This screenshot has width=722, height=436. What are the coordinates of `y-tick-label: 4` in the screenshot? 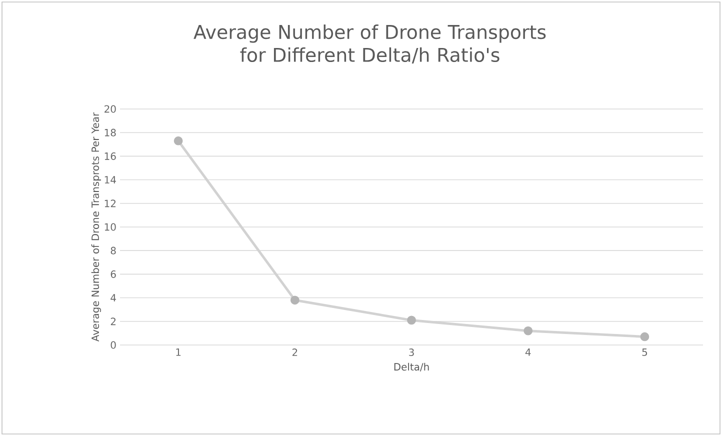 It's located at (113, 298).